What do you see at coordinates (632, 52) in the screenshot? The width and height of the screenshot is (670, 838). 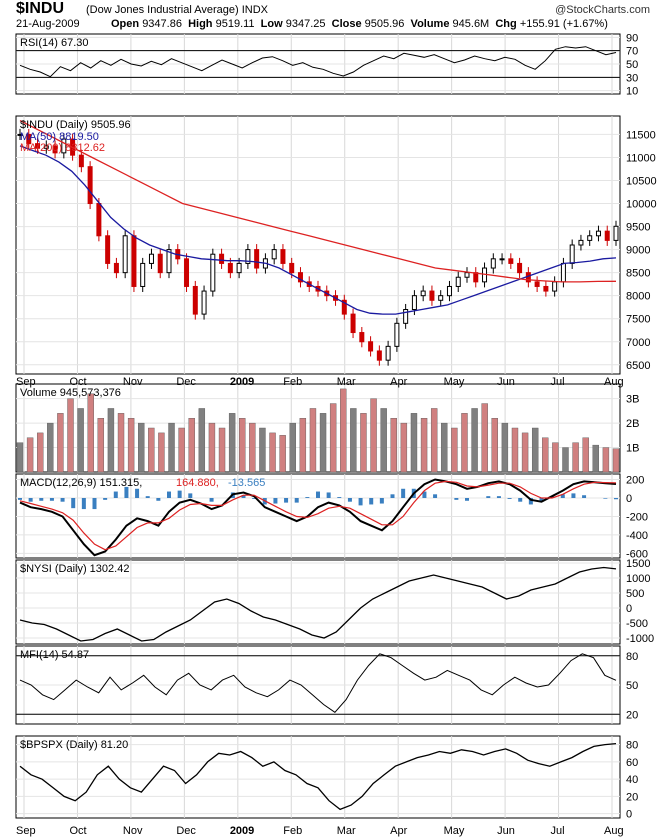 I see `rsi-y-tick-label: 70` at bounding box center [632, 52].